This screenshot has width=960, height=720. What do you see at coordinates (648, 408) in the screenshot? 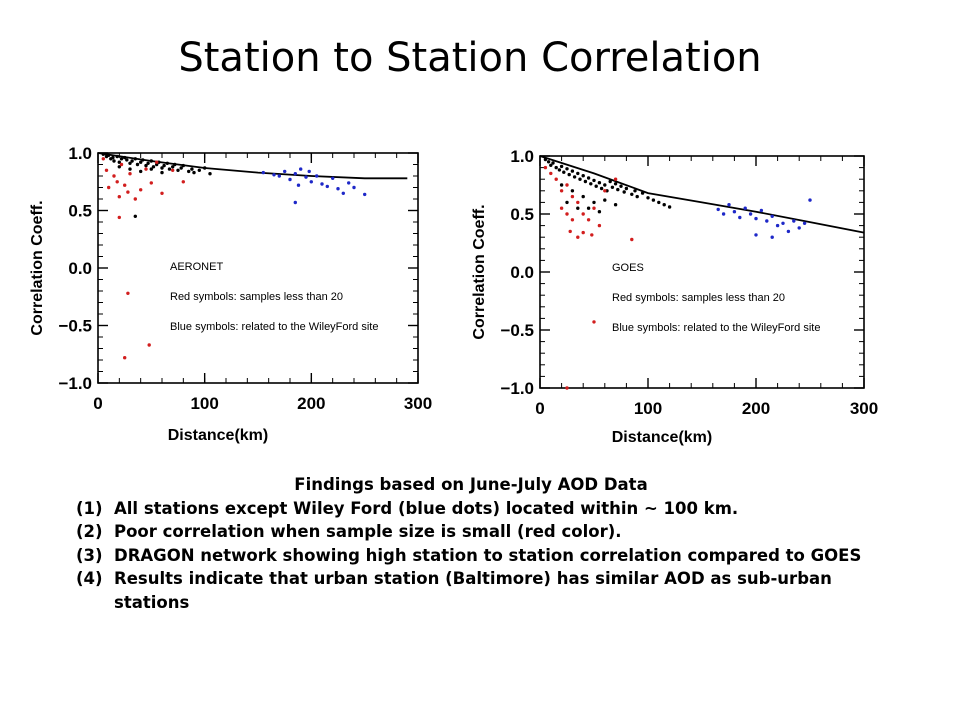
I see `x-tick-label: 100` at bounding box center [648, 408].